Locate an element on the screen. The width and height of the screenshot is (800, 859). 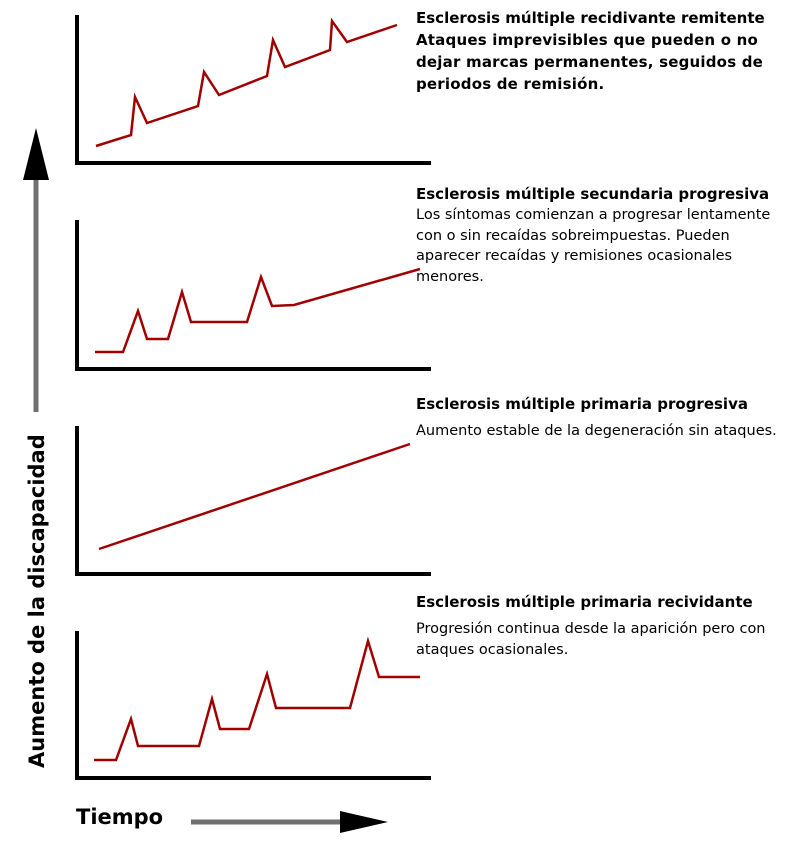
panel-3-title: Esclerosis múltiple primaria progresiva is located at coordinates (582, 404).